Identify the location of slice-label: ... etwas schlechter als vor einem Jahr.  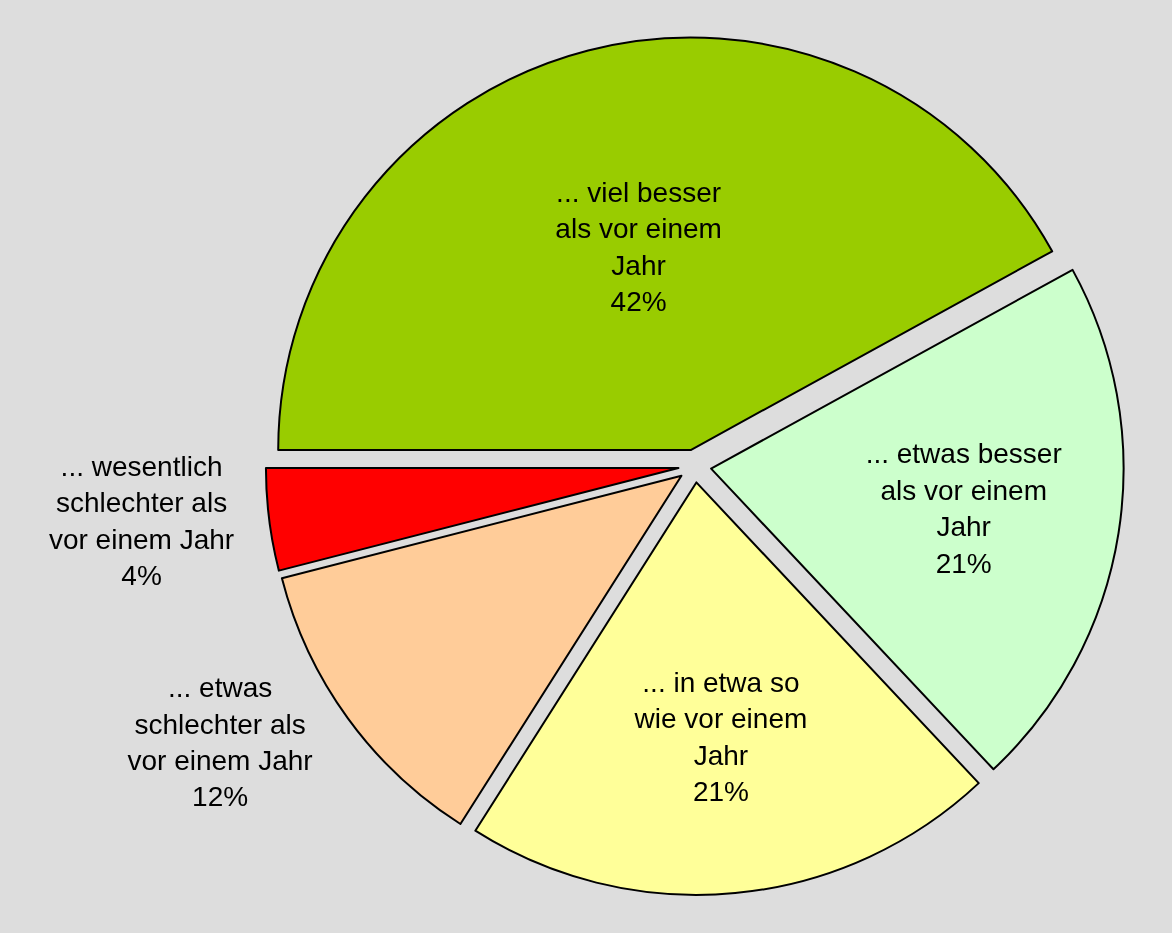
(220, 724).